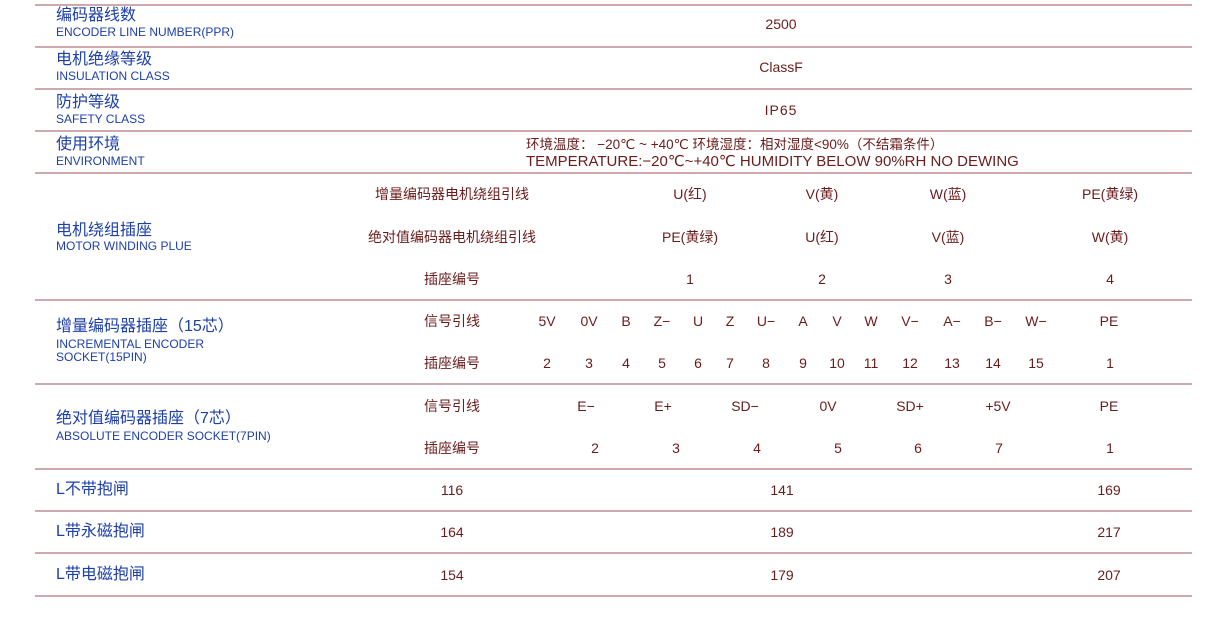  What do you see at coordinates (452, 406) in the screenshot?
I see `absolute-sublabel: 信号引线` at bounding box center [452, 406].